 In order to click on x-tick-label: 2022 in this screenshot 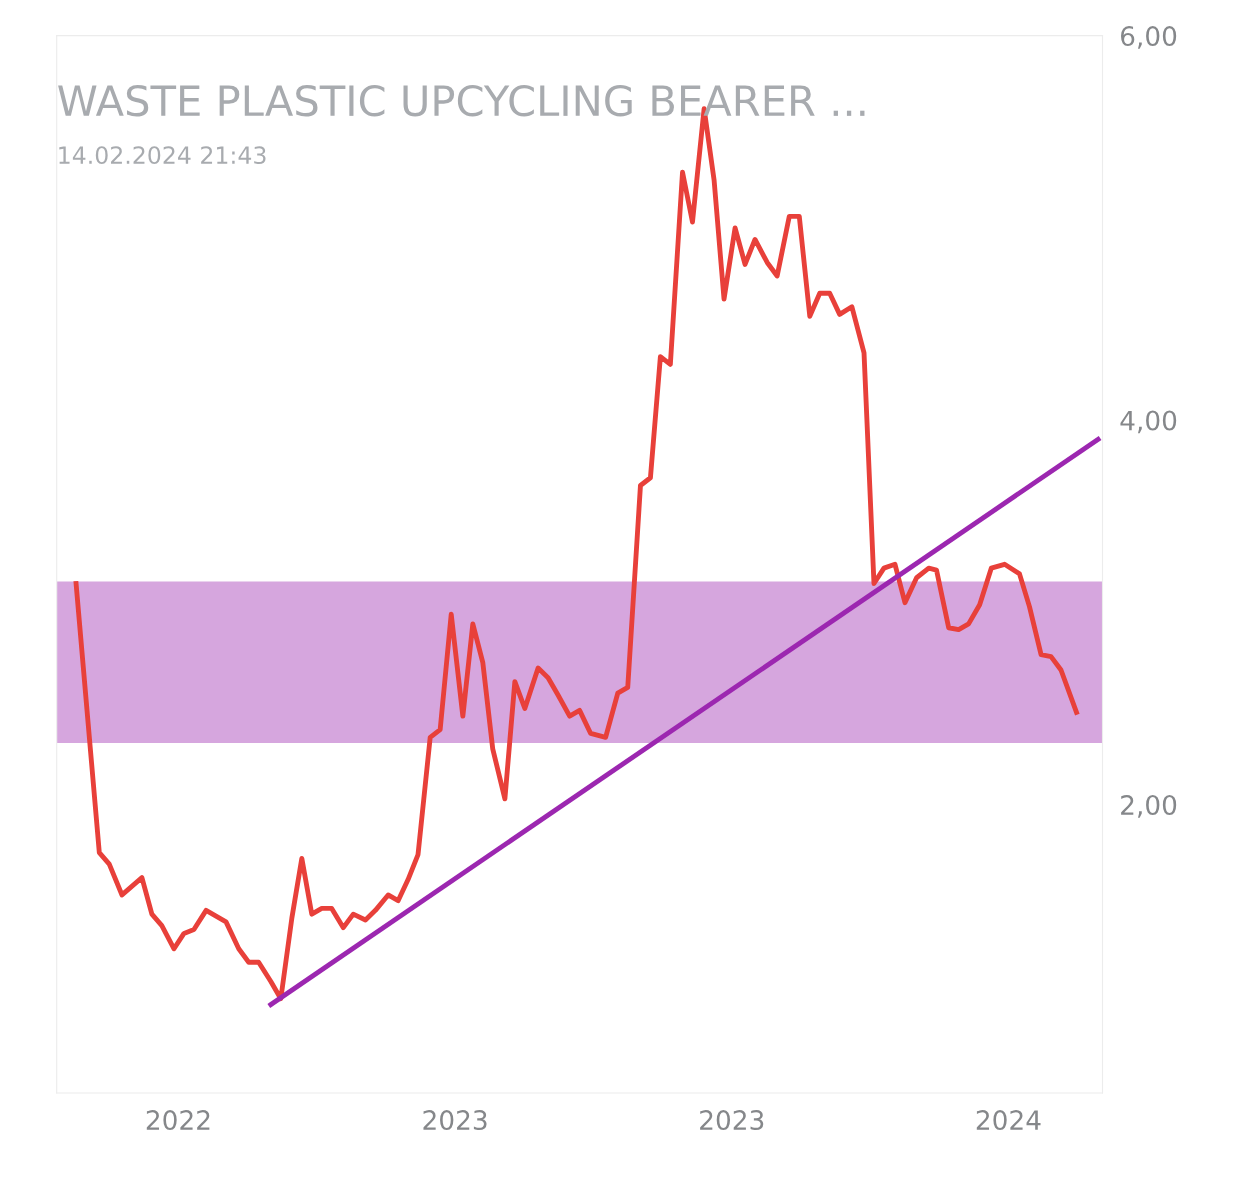, I will do `click(178, 1120)`.